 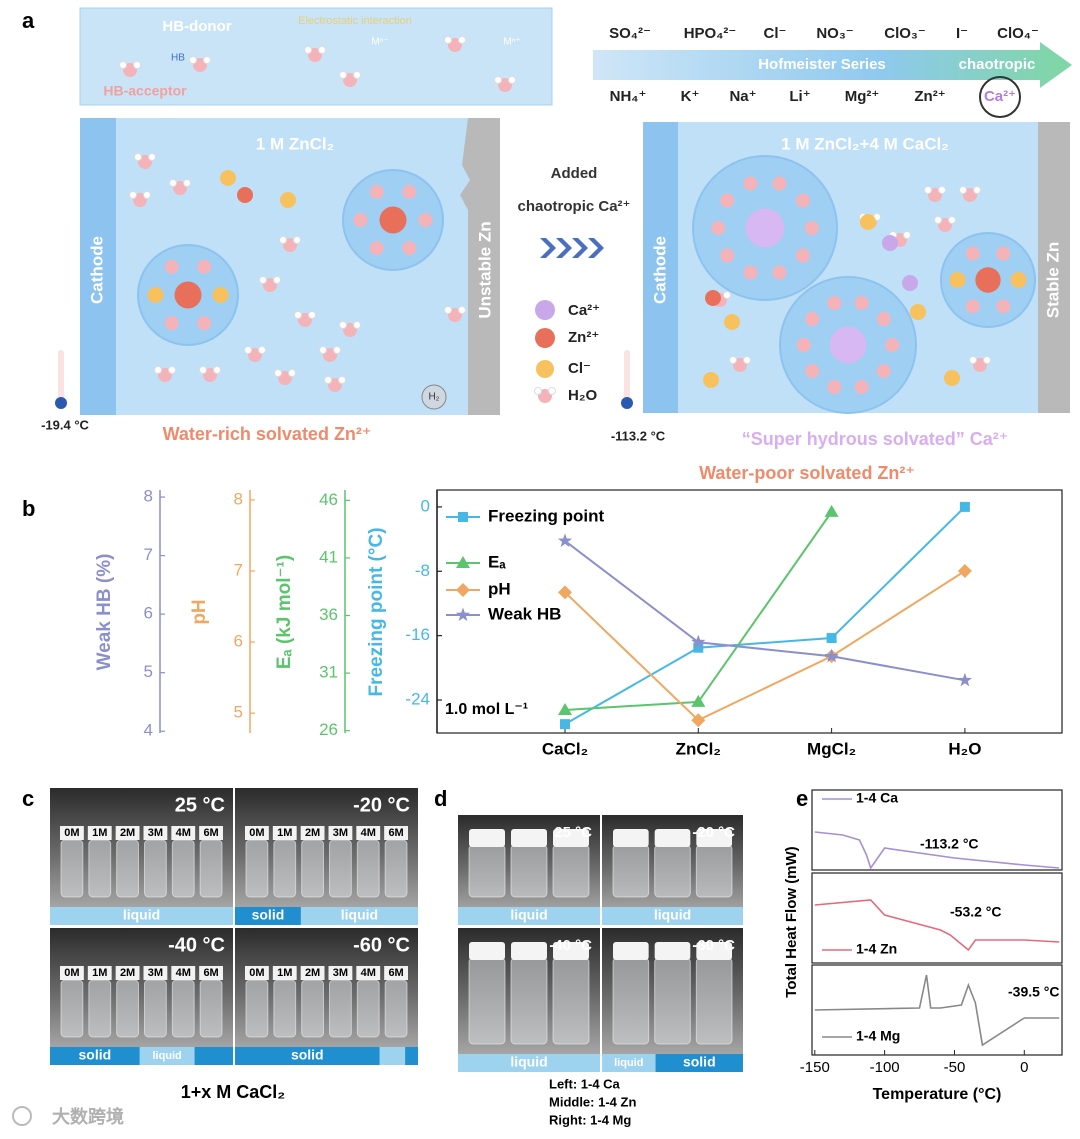 What do you see at coordinates (28, 20) in the screenshot?
I see `panel-label: a` at bounding box center [28, 20].